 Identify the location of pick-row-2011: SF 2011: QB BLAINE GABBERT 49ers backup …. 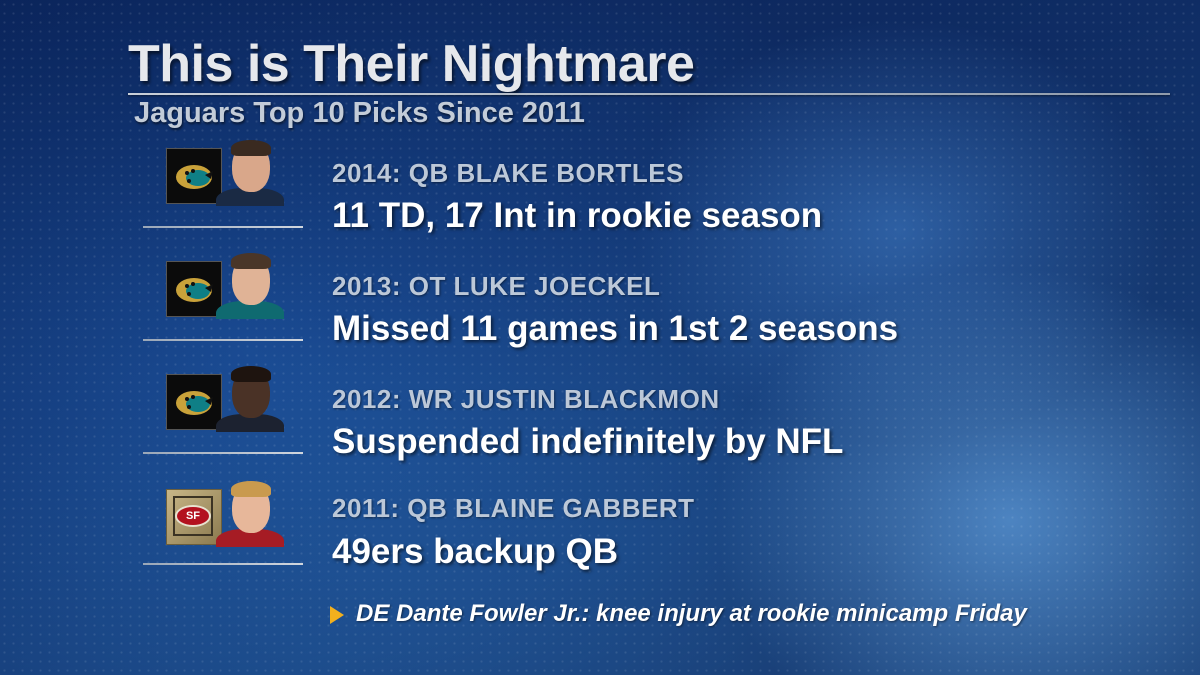
(600, 529).